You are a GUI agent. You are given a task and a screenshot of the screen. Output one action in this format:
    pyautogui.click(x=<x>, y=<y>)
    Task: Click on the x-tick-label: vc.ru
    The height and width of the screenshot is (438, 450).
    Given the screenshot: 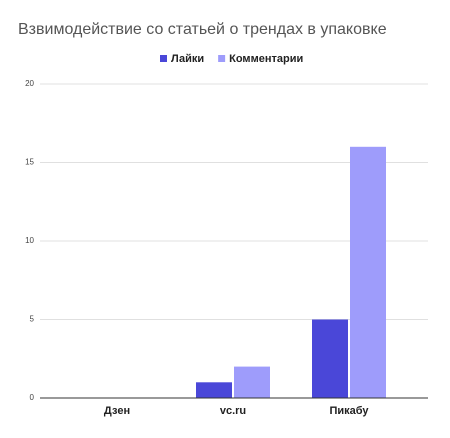 What is the action you would take?
    pyautogui.click(x=233, y=411)
    